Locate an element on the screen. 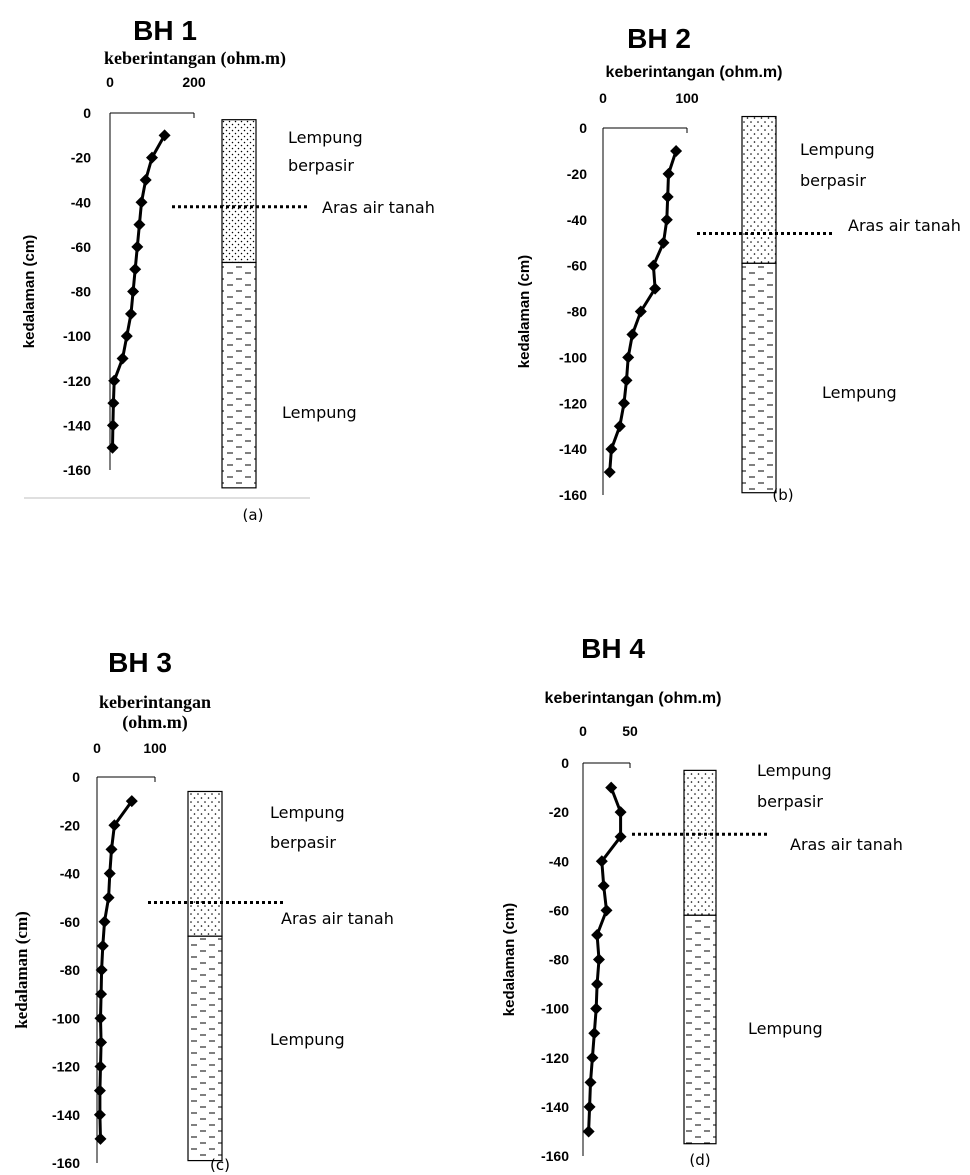  chart-title: BH 4 is located at coordinates (613, 648).